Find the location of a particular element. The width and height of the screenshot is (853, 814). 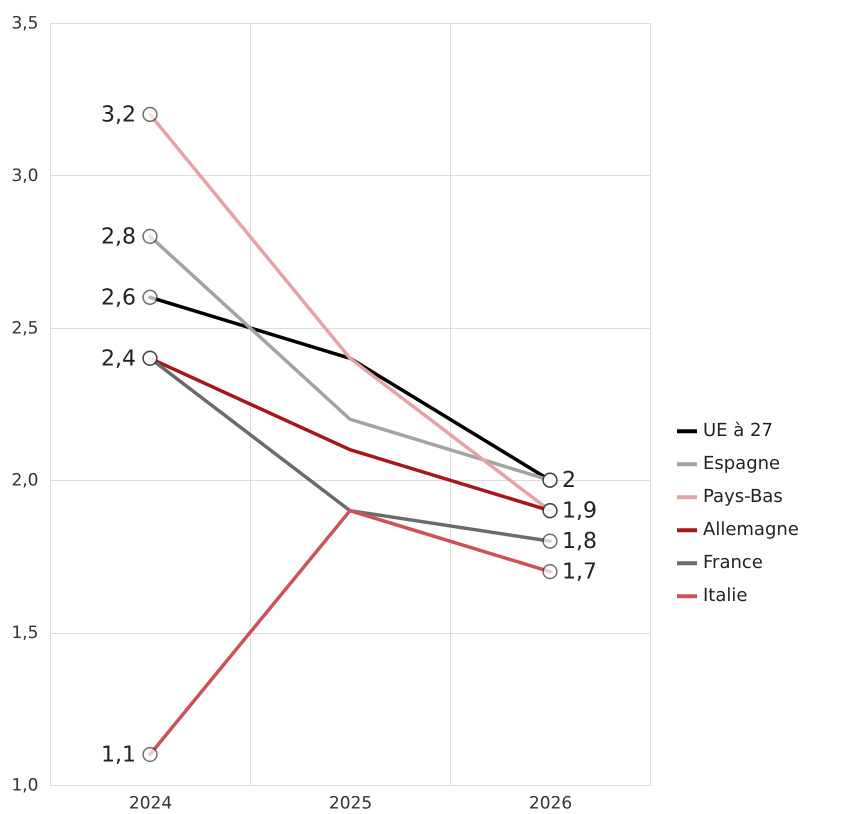

data-label: 3,2 is located at coordinates (118, 115).